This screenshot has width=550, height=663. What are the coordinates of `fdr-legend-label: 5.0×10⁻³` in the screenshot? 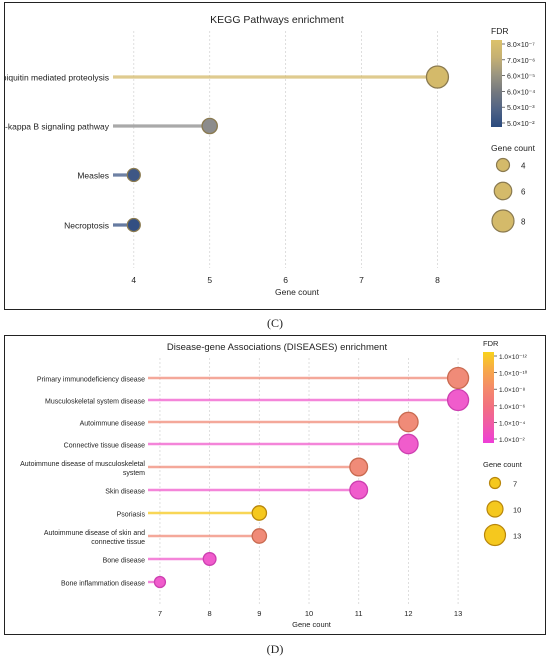 It's located at (521, 108).